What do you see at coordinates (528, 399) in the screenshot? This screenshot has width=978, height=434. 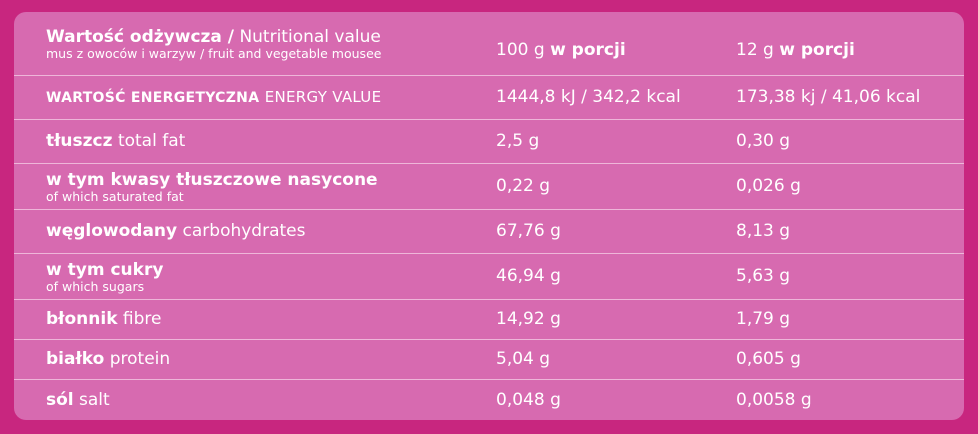 I see `value-100g: 0,048 g` at bounding box center [528, 399].